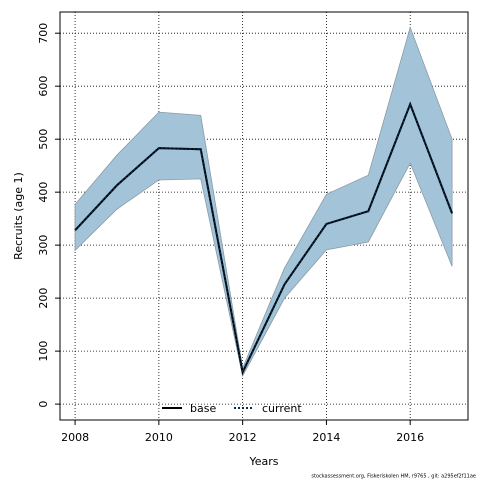 This screenshot has width=480, height=480. Describe the element at coordinates (43, 33) in the screenshot. I see `y-tick-label: 700` at that location.